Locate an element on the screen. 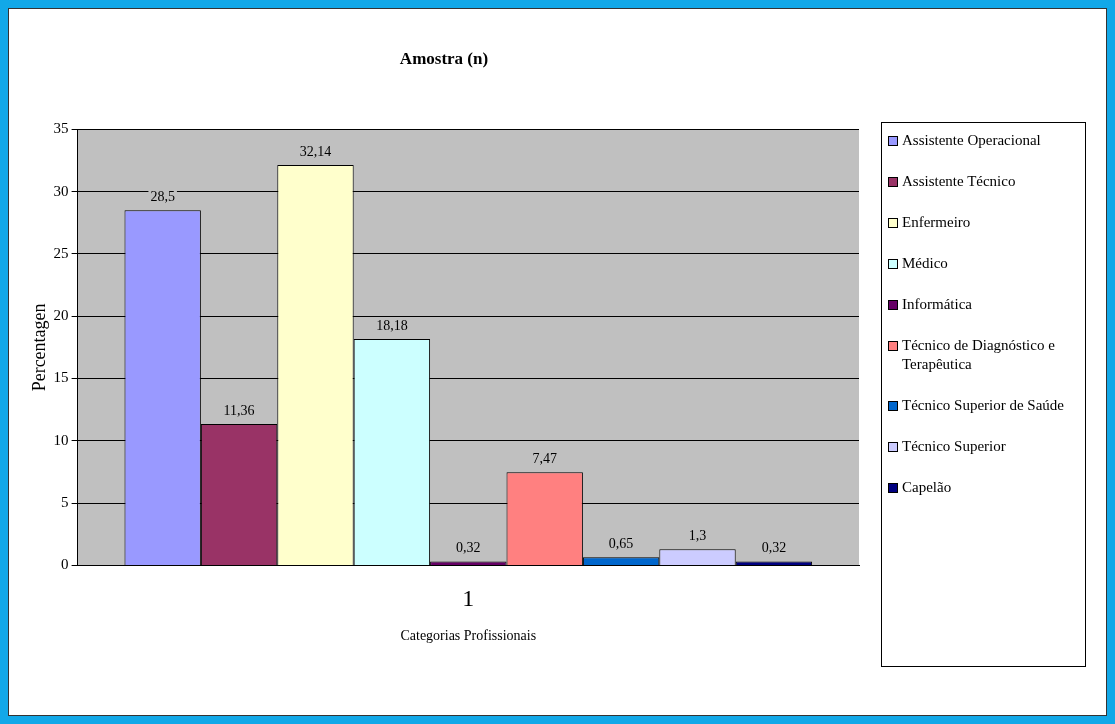 This screenshot has height=724, width=1115. y-tick-label: 10 is located at coordinates (61, 439).